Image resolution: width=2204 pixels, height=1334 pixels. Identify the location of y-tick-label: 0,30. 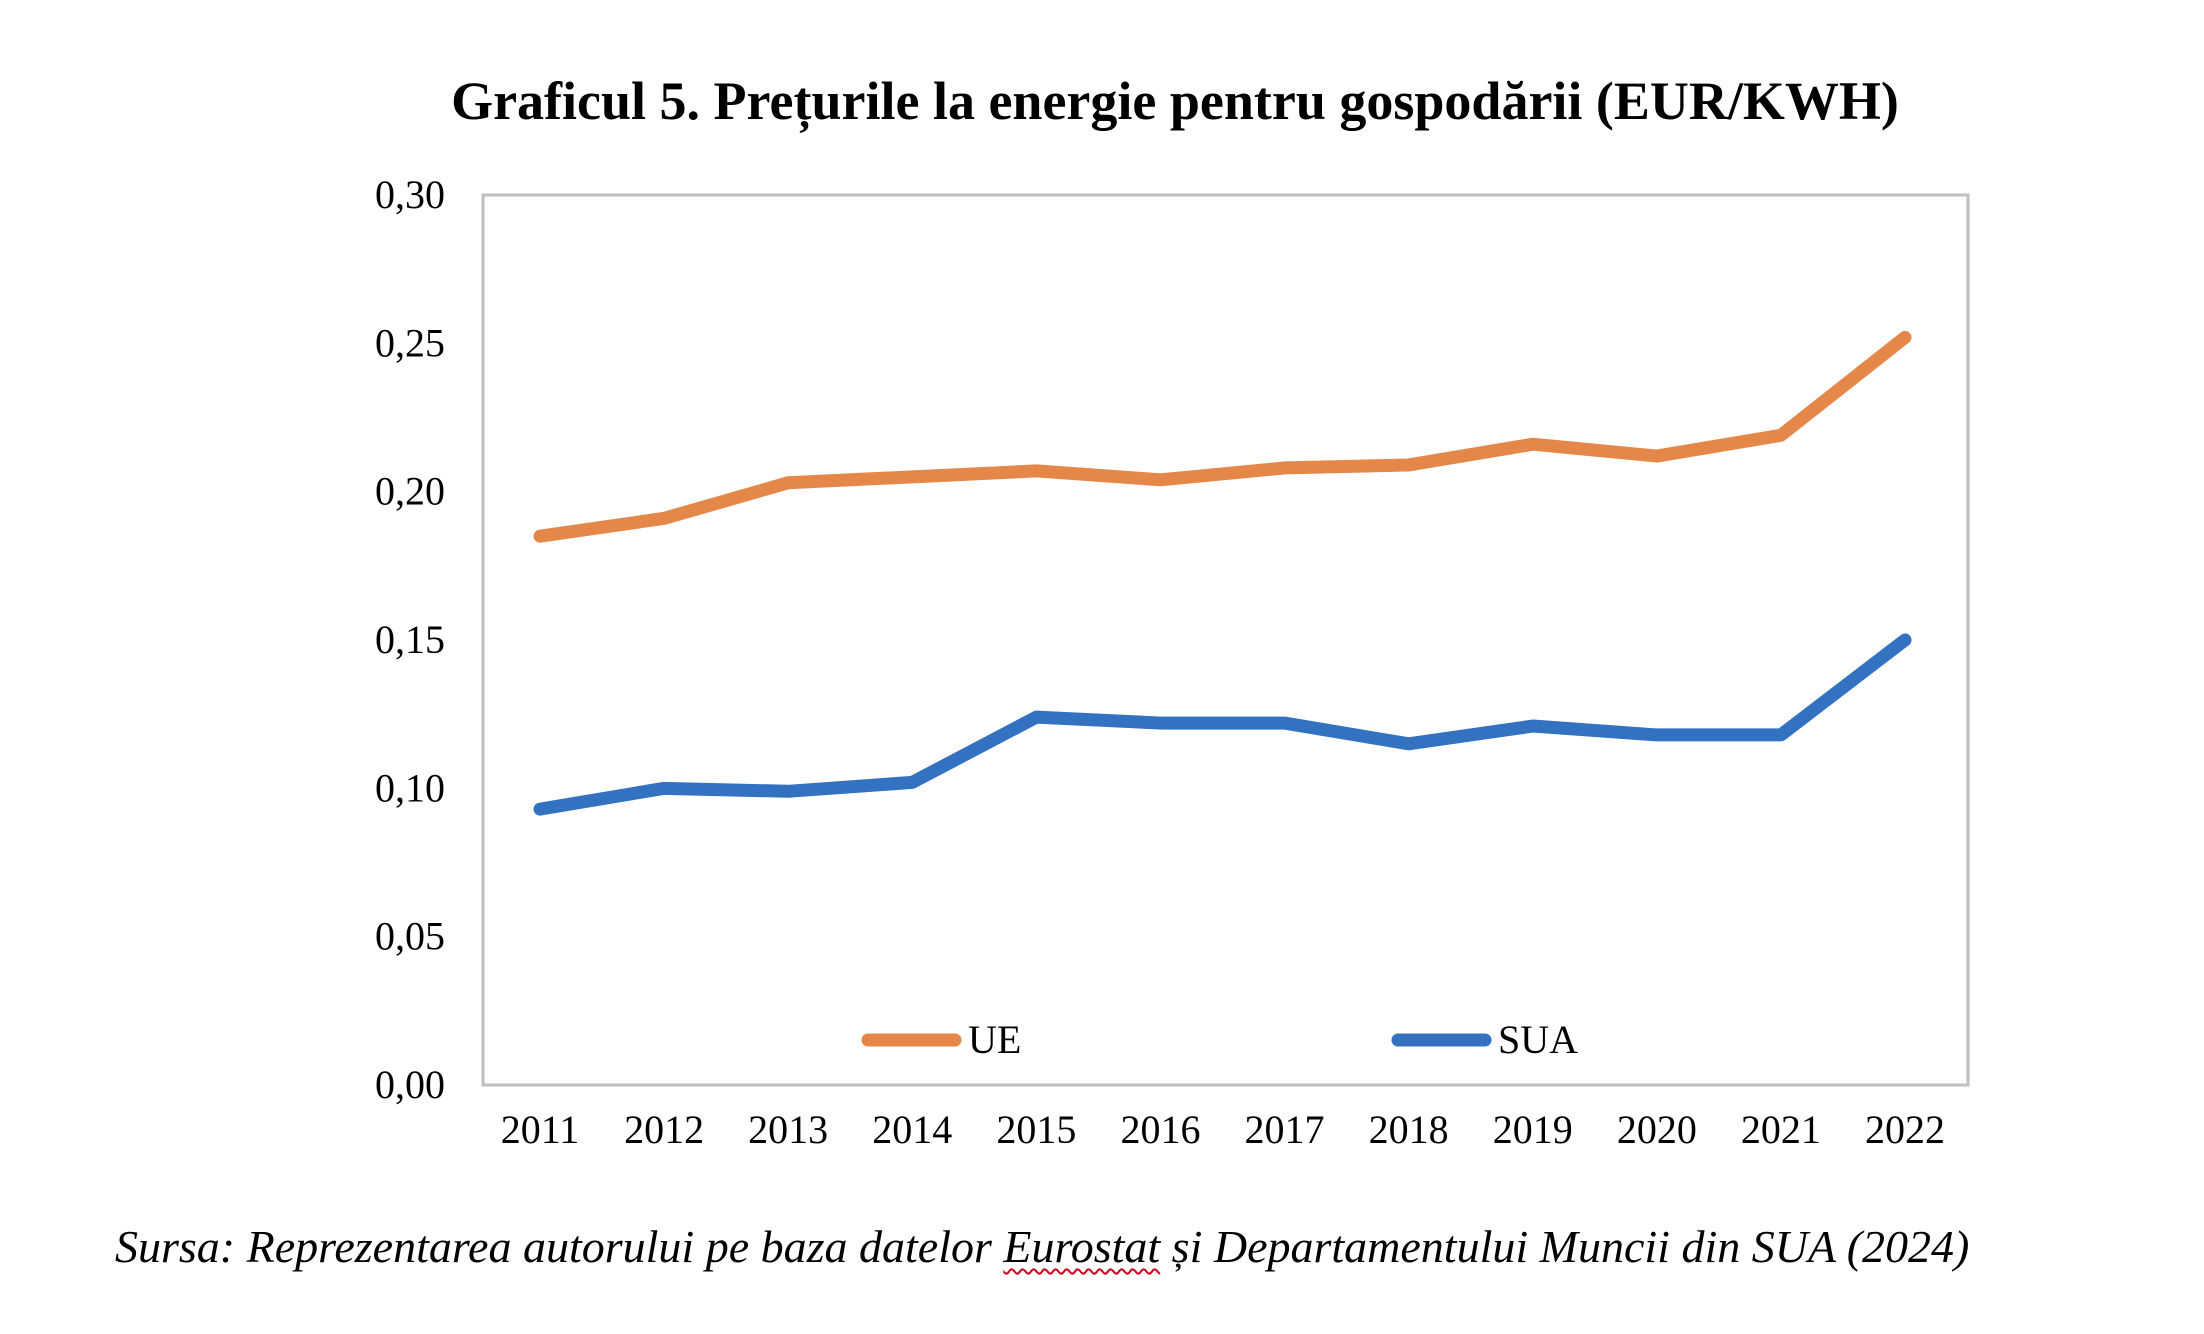
(410, 194).